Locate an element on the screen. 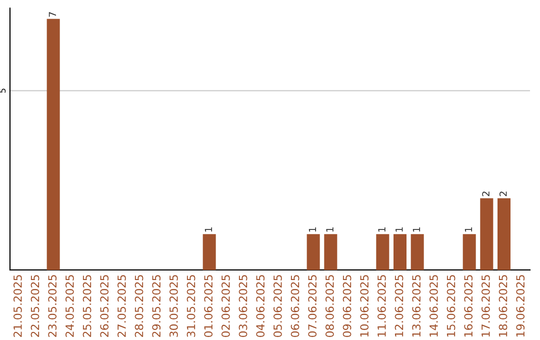 This screenshot has height=340, width=540. x-tick-label: 10.06.2025 is located at coordinates (364, 306).